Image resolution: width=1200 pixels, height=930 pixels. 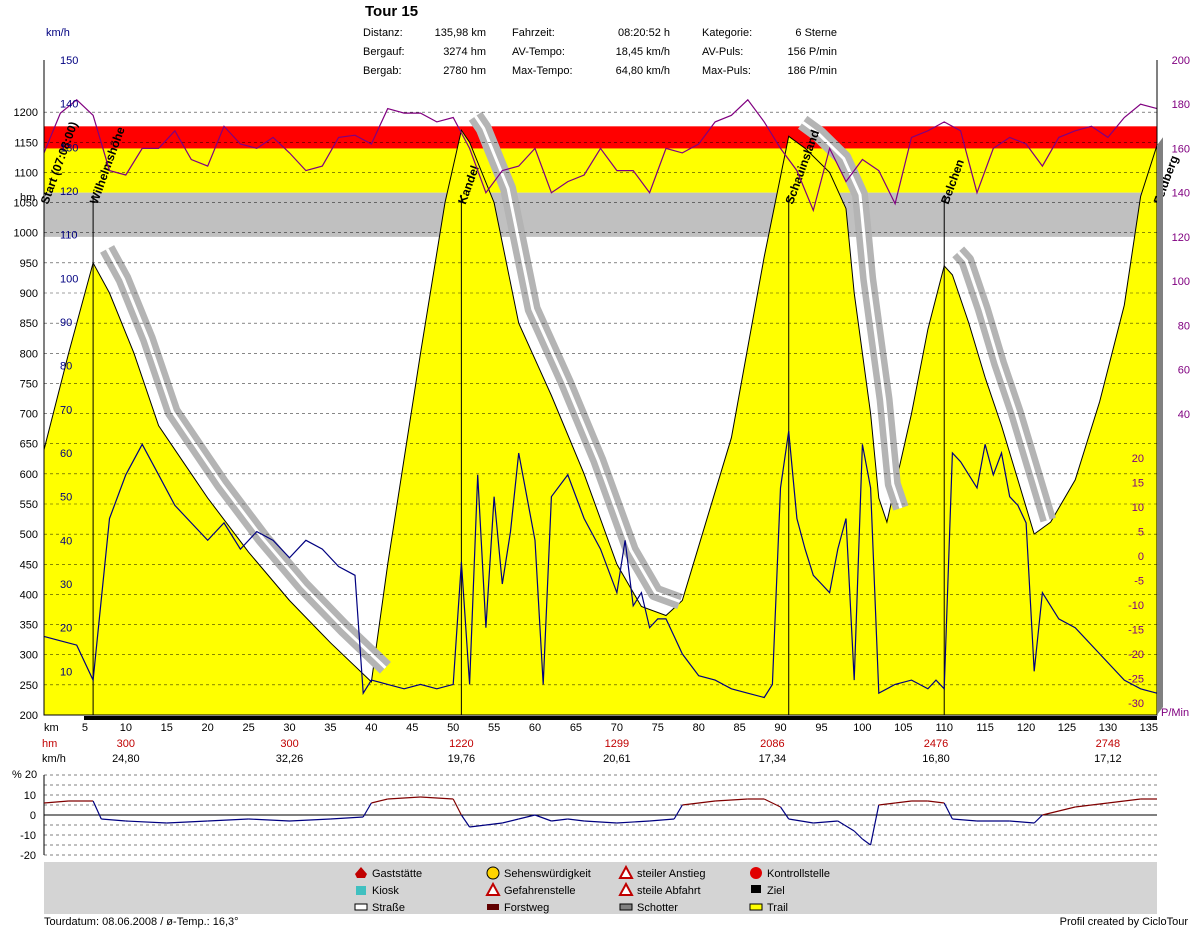 What do you see at coordinates (669, 891) in the screenshot?
I see `legend-label: steile Abfahrt` at bounding box center [669, 891].